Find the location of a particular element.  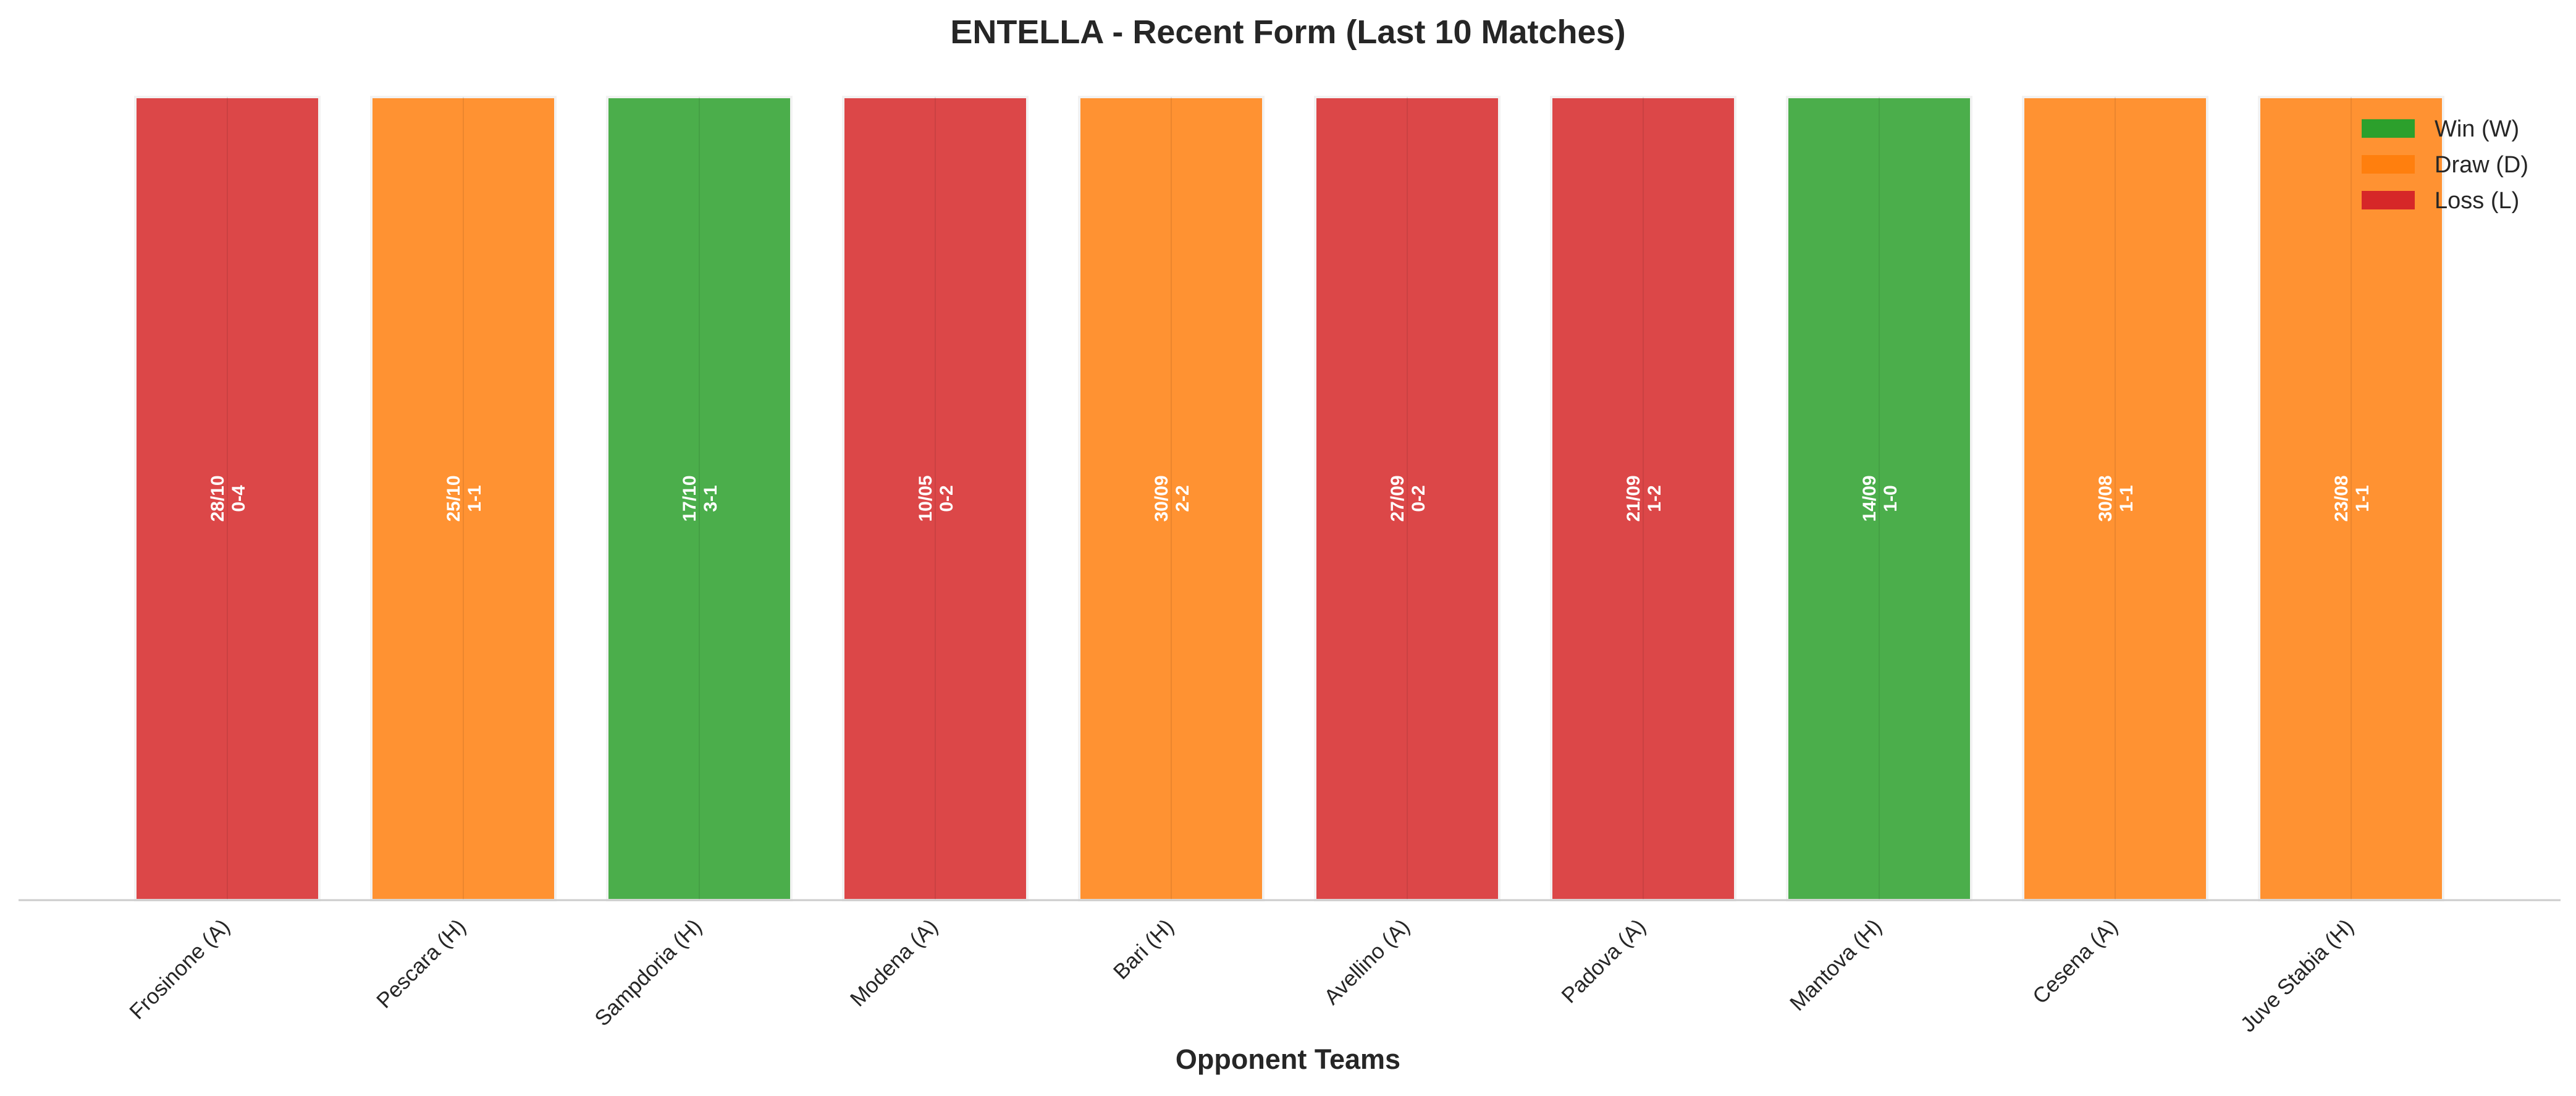

match-date-label: 28/10 is located at coordinates (218, 498).